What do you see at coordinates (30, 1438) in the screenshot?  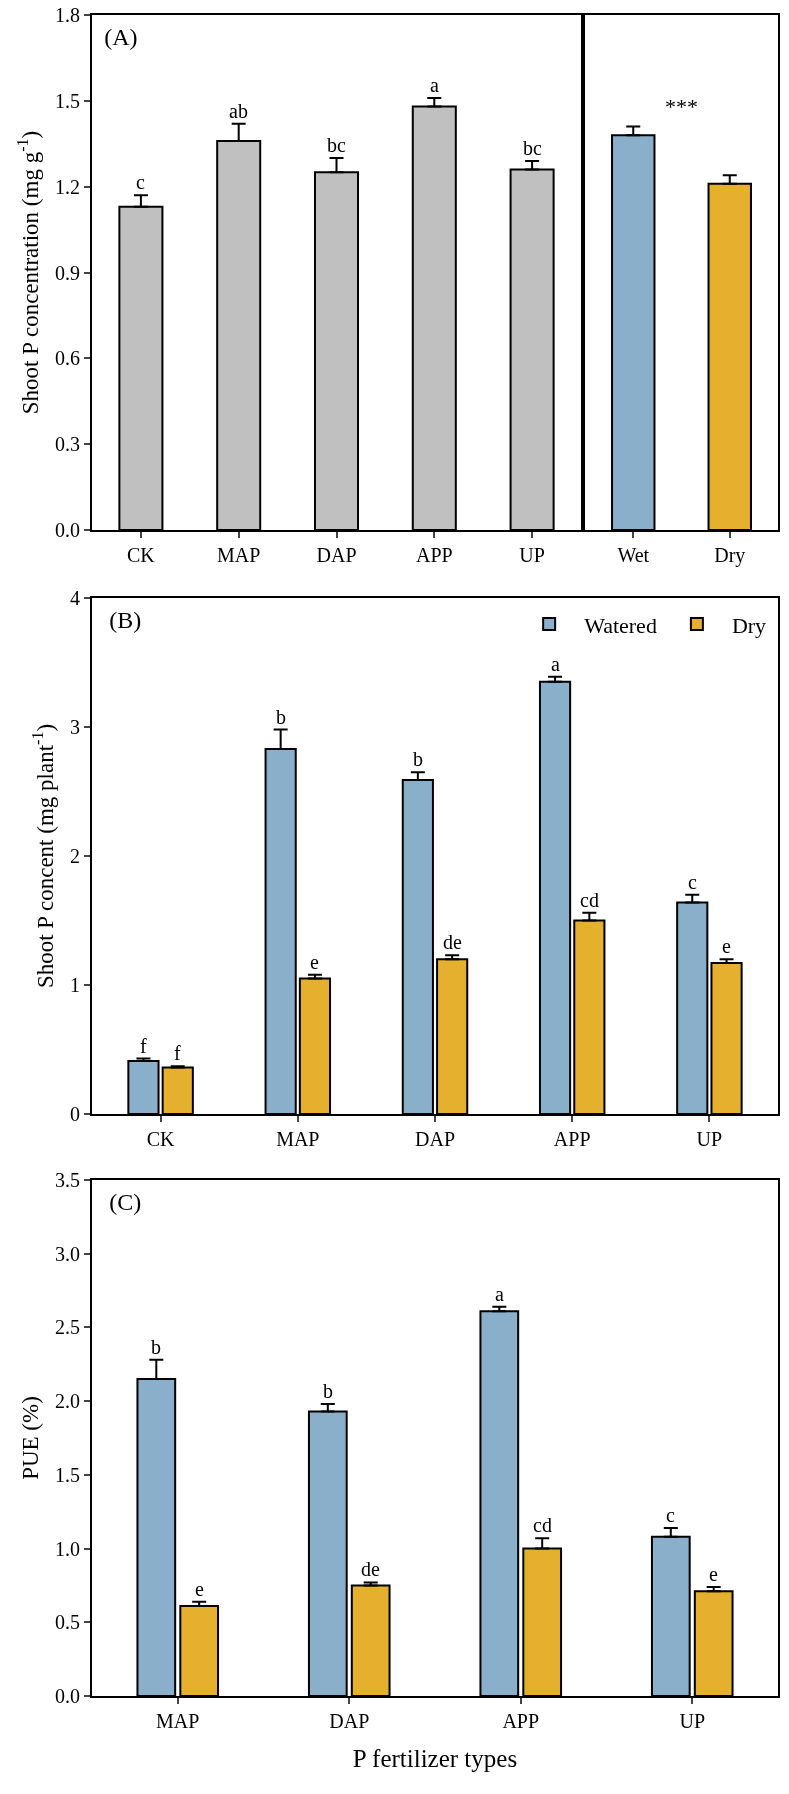 I see `y-axis-title: PUE (%)` at bounding box center [30, 1438].